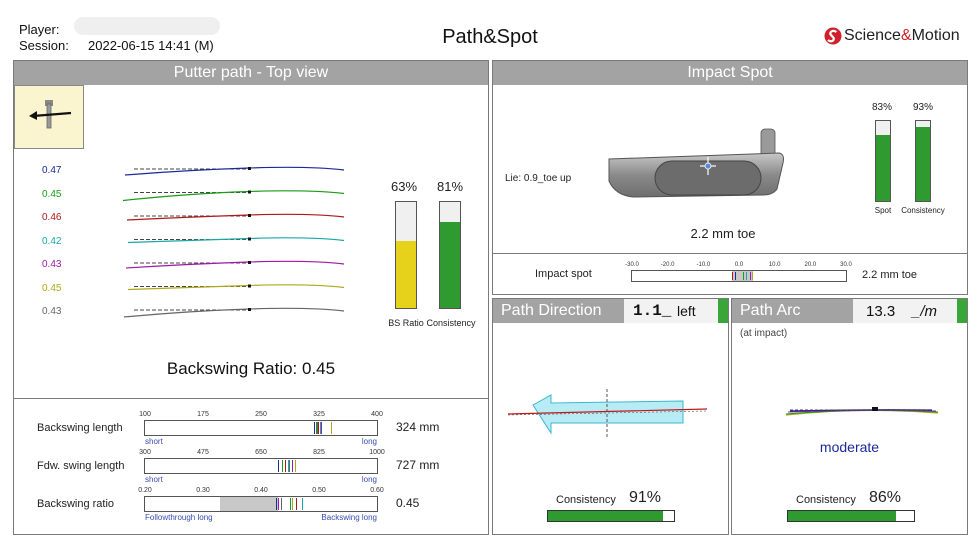 Image resolution: width=978 pixels, height=551 pixels. I want to click on putter-consistency-percent: 81%, so click(450, 186).